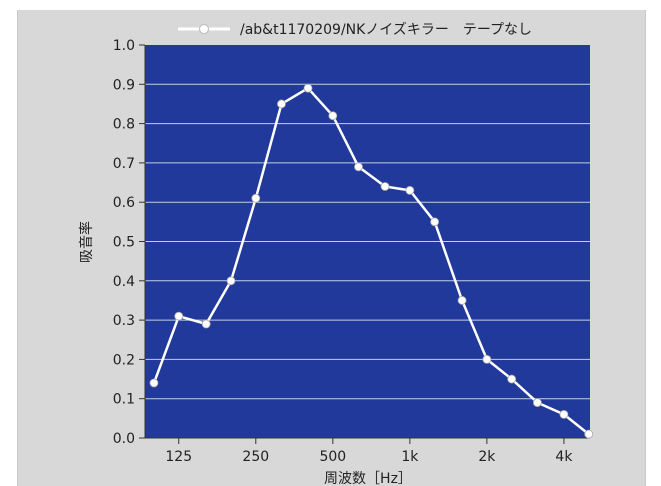 Image resolution: width=661 pixels, height=486 pixels. I want to click on x-tick-label: 500, so click(332, 457).